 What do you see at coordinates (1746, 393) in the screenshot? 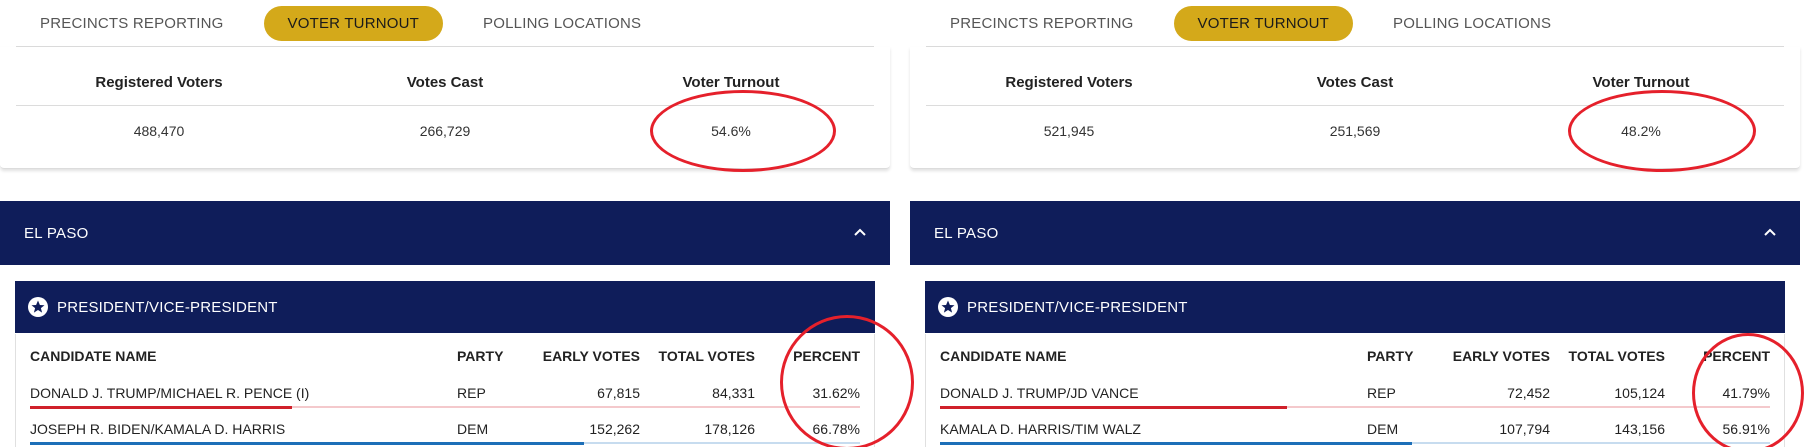
I see `percent: 41.79%` at bounding box center [1746, 393].